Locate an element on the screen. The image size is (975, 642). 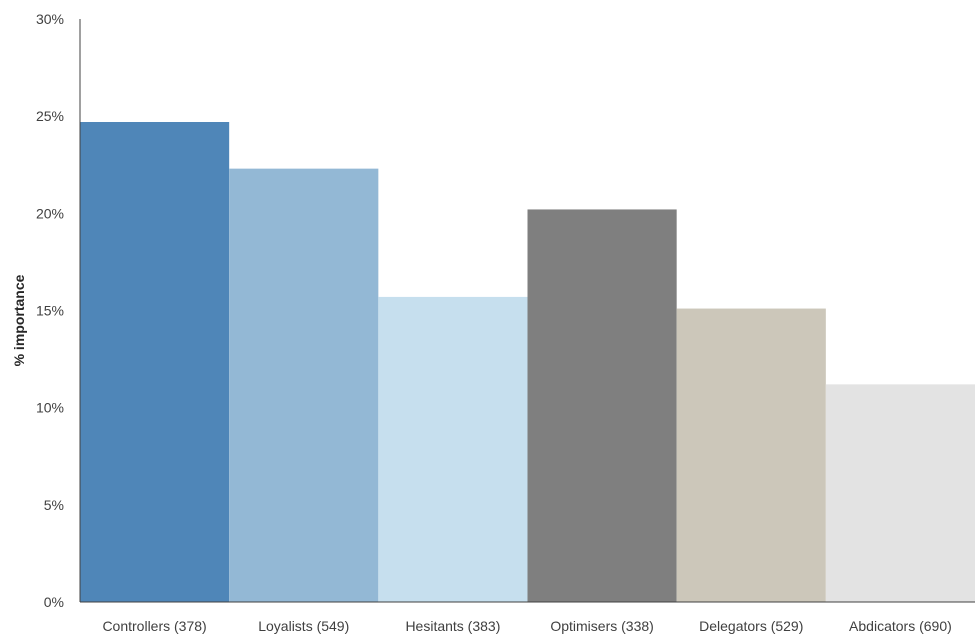
category-label: Optimisers (338) is located at coordinates (601, 626).